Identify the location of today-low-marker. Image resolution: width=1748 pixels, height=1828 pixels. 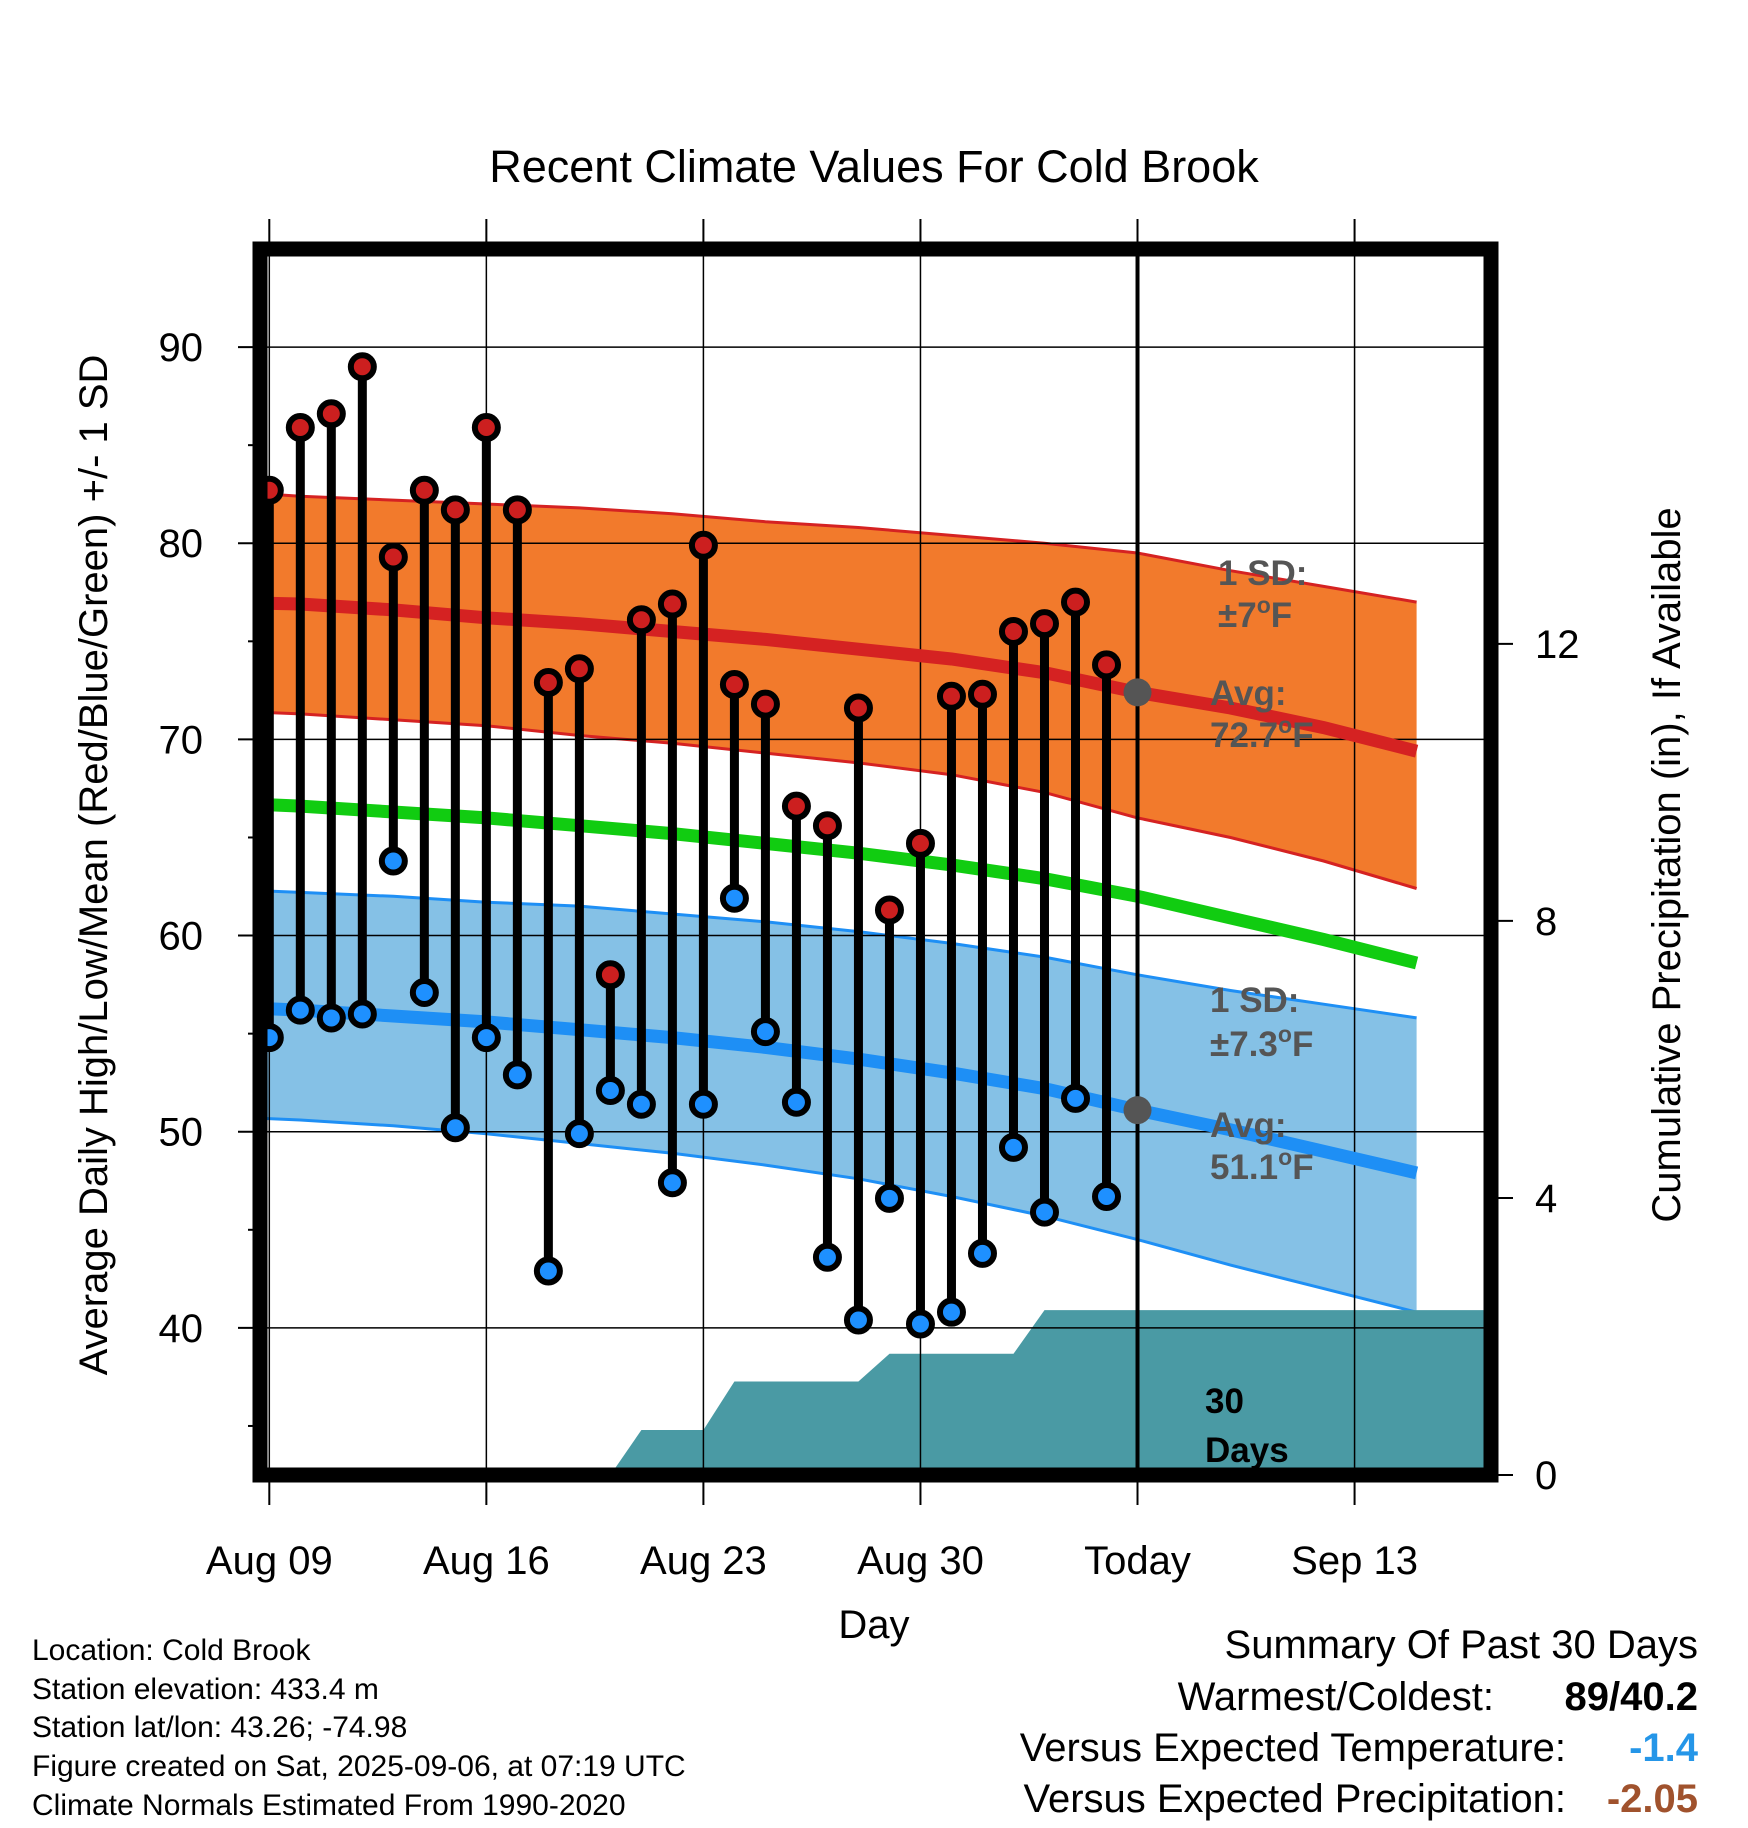
(1137, 1110).